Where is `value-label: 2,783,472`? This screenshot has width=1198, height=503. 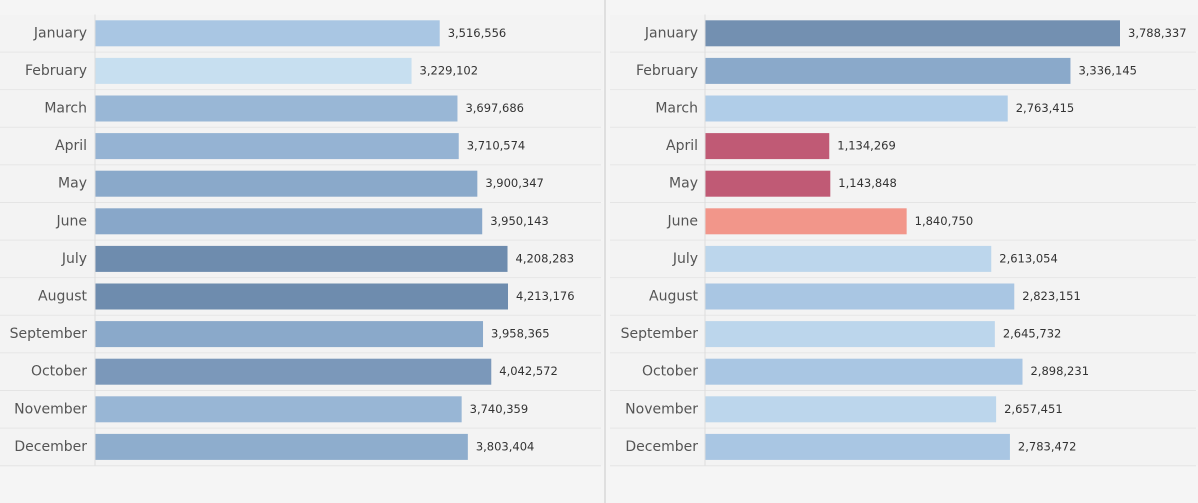
value-label: 2,783,472 is located at coordinates (1047, 446).